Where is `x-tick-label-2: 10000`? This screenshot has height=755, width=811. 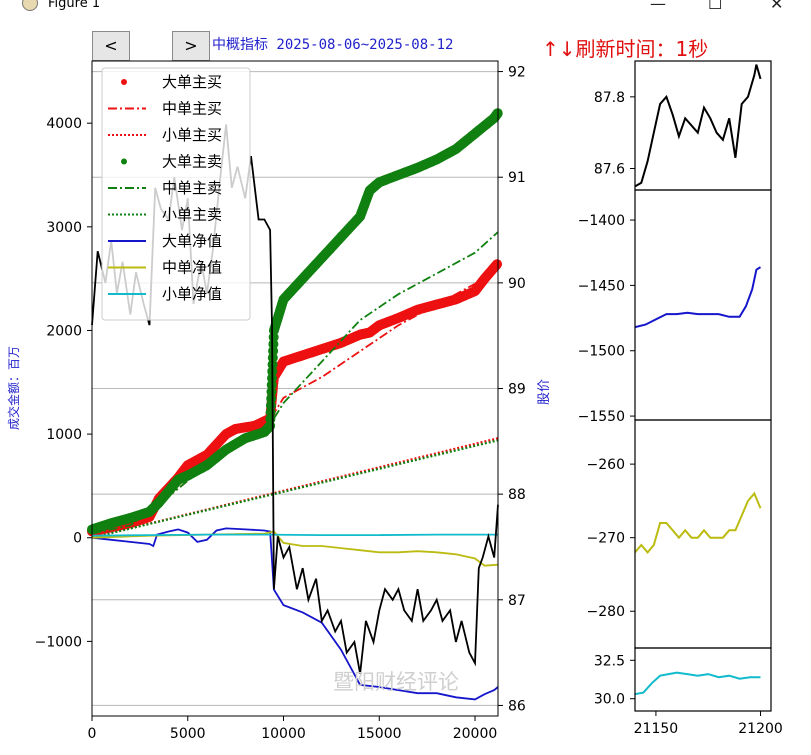 x-tick-label-2: 10000 is located at coordinates (283, 734).